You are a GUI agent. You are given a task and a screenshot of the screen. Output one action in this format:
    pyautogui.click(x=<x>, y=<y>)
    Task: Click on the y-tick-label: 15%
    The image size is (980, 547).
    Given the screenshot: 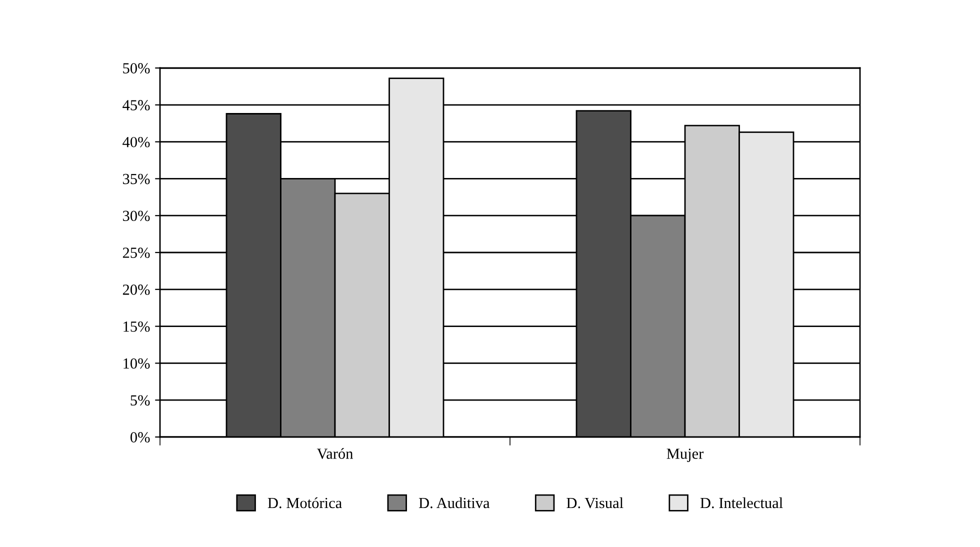 What is the action you would take?
    pyautogui.click(x=137, y=326)
    